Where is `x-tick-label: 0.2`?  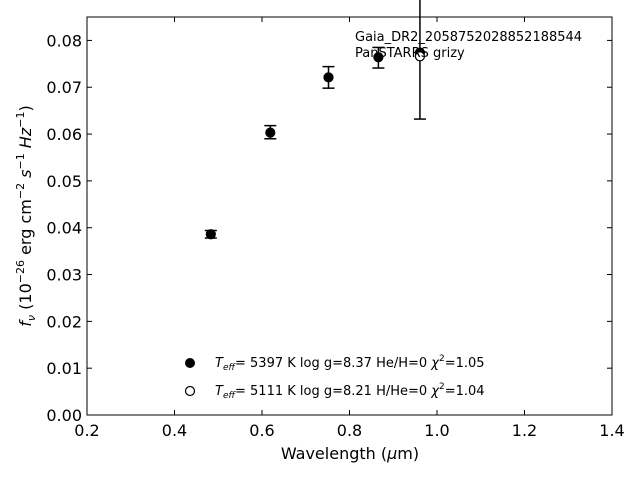 x-tick-label: 0.2 is located at coordinates (86, 430).